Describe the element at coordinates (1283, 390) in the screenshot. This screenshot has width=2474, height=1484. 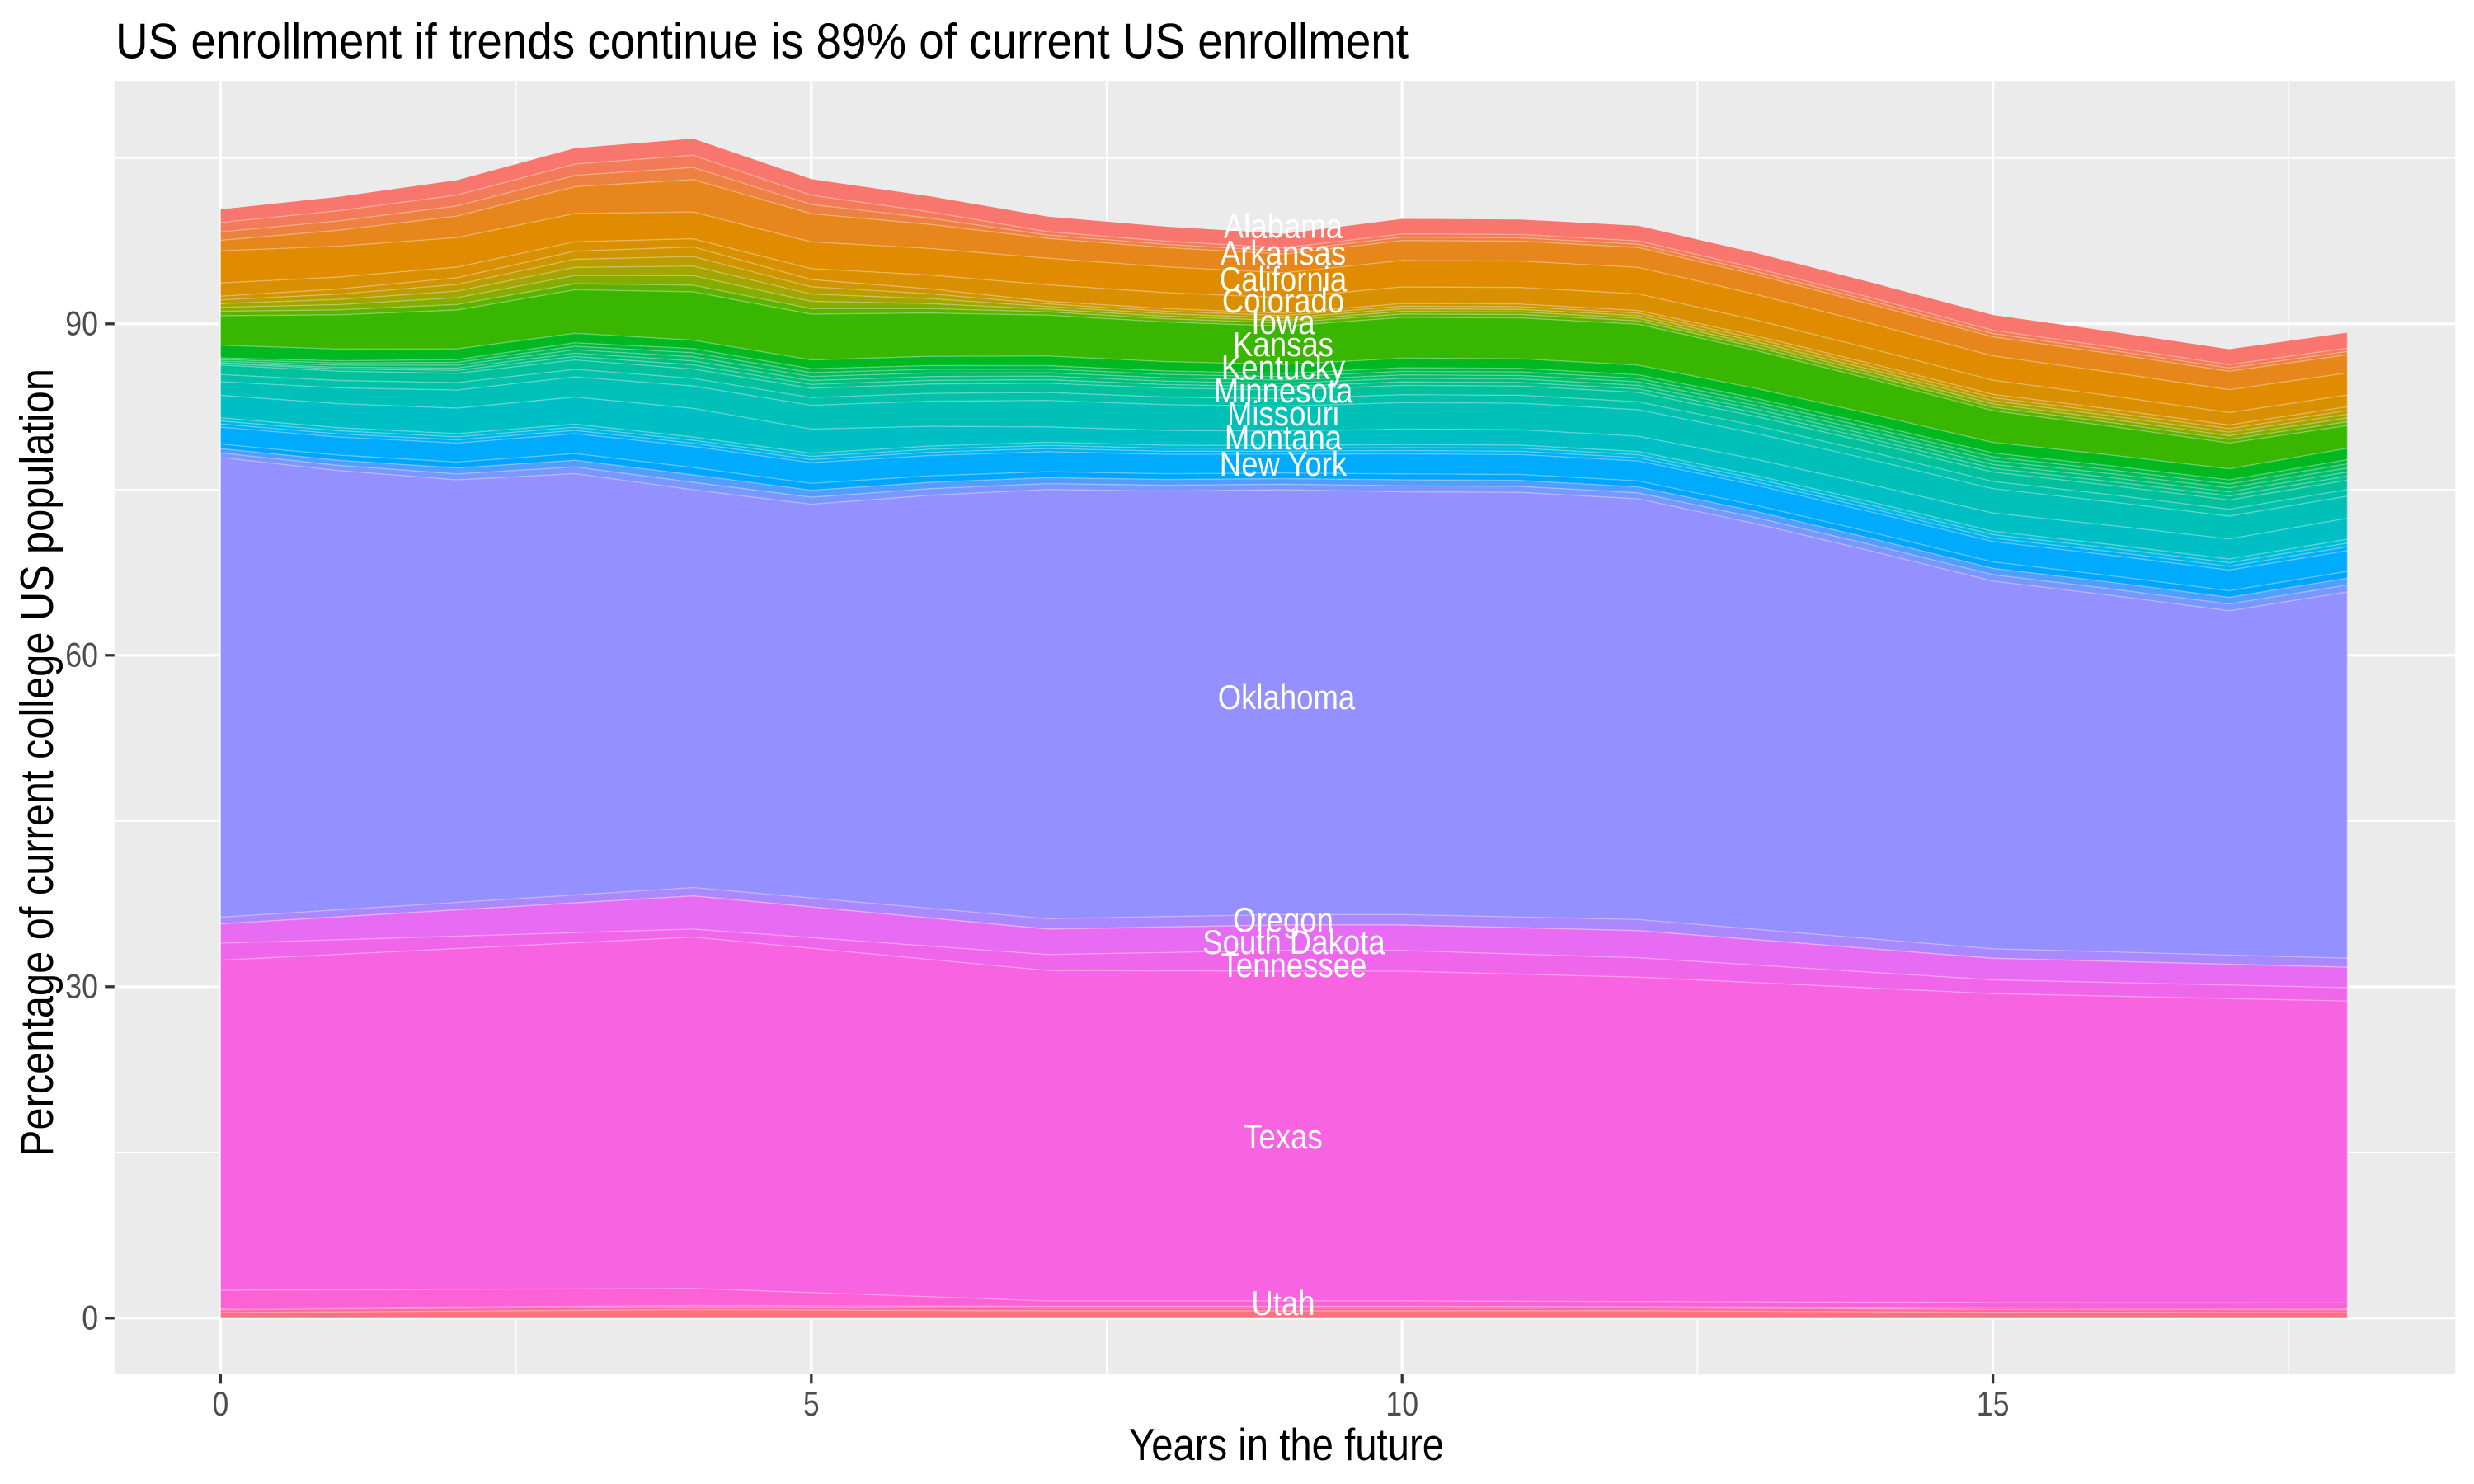
I see `svg-text: Minnesota` at that location.